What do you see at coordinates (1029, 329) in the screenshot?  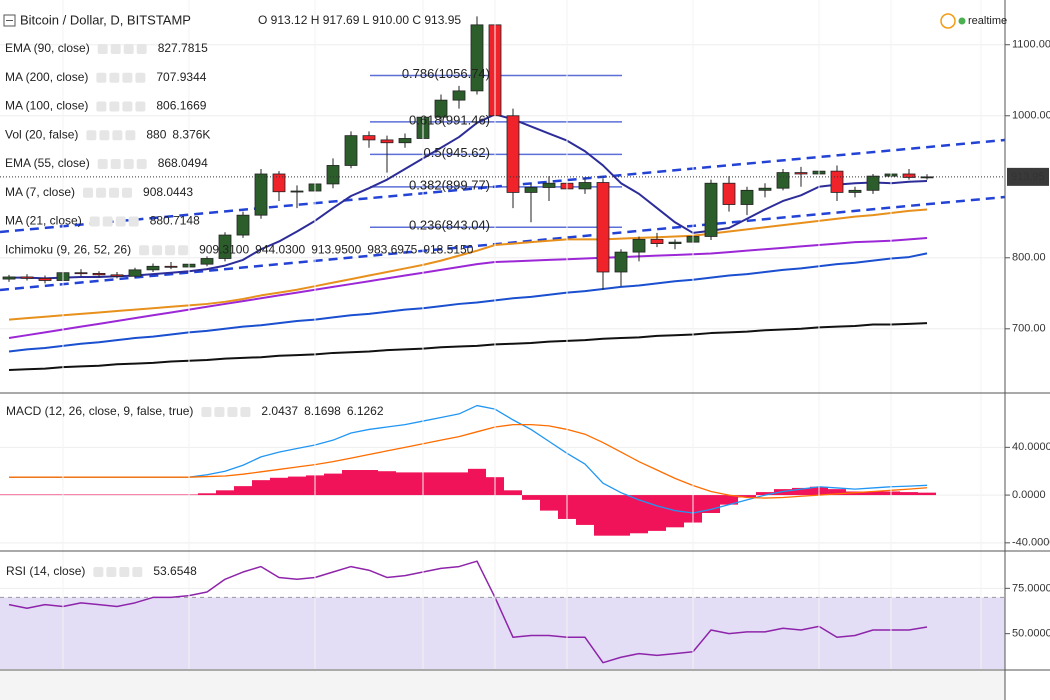 I see `y-tick-label: 700.00` at bounding box center [1029, 329].